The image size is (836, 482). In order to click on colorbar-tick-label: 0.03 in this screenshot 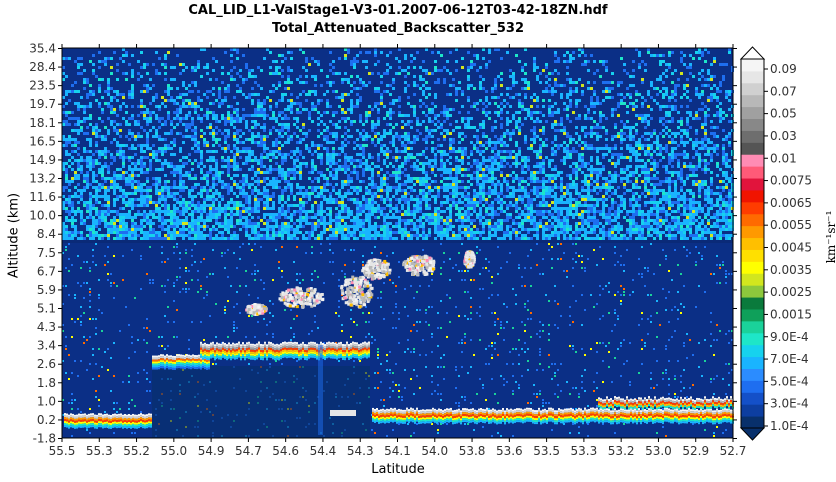, I will do `click(783, 136)`.